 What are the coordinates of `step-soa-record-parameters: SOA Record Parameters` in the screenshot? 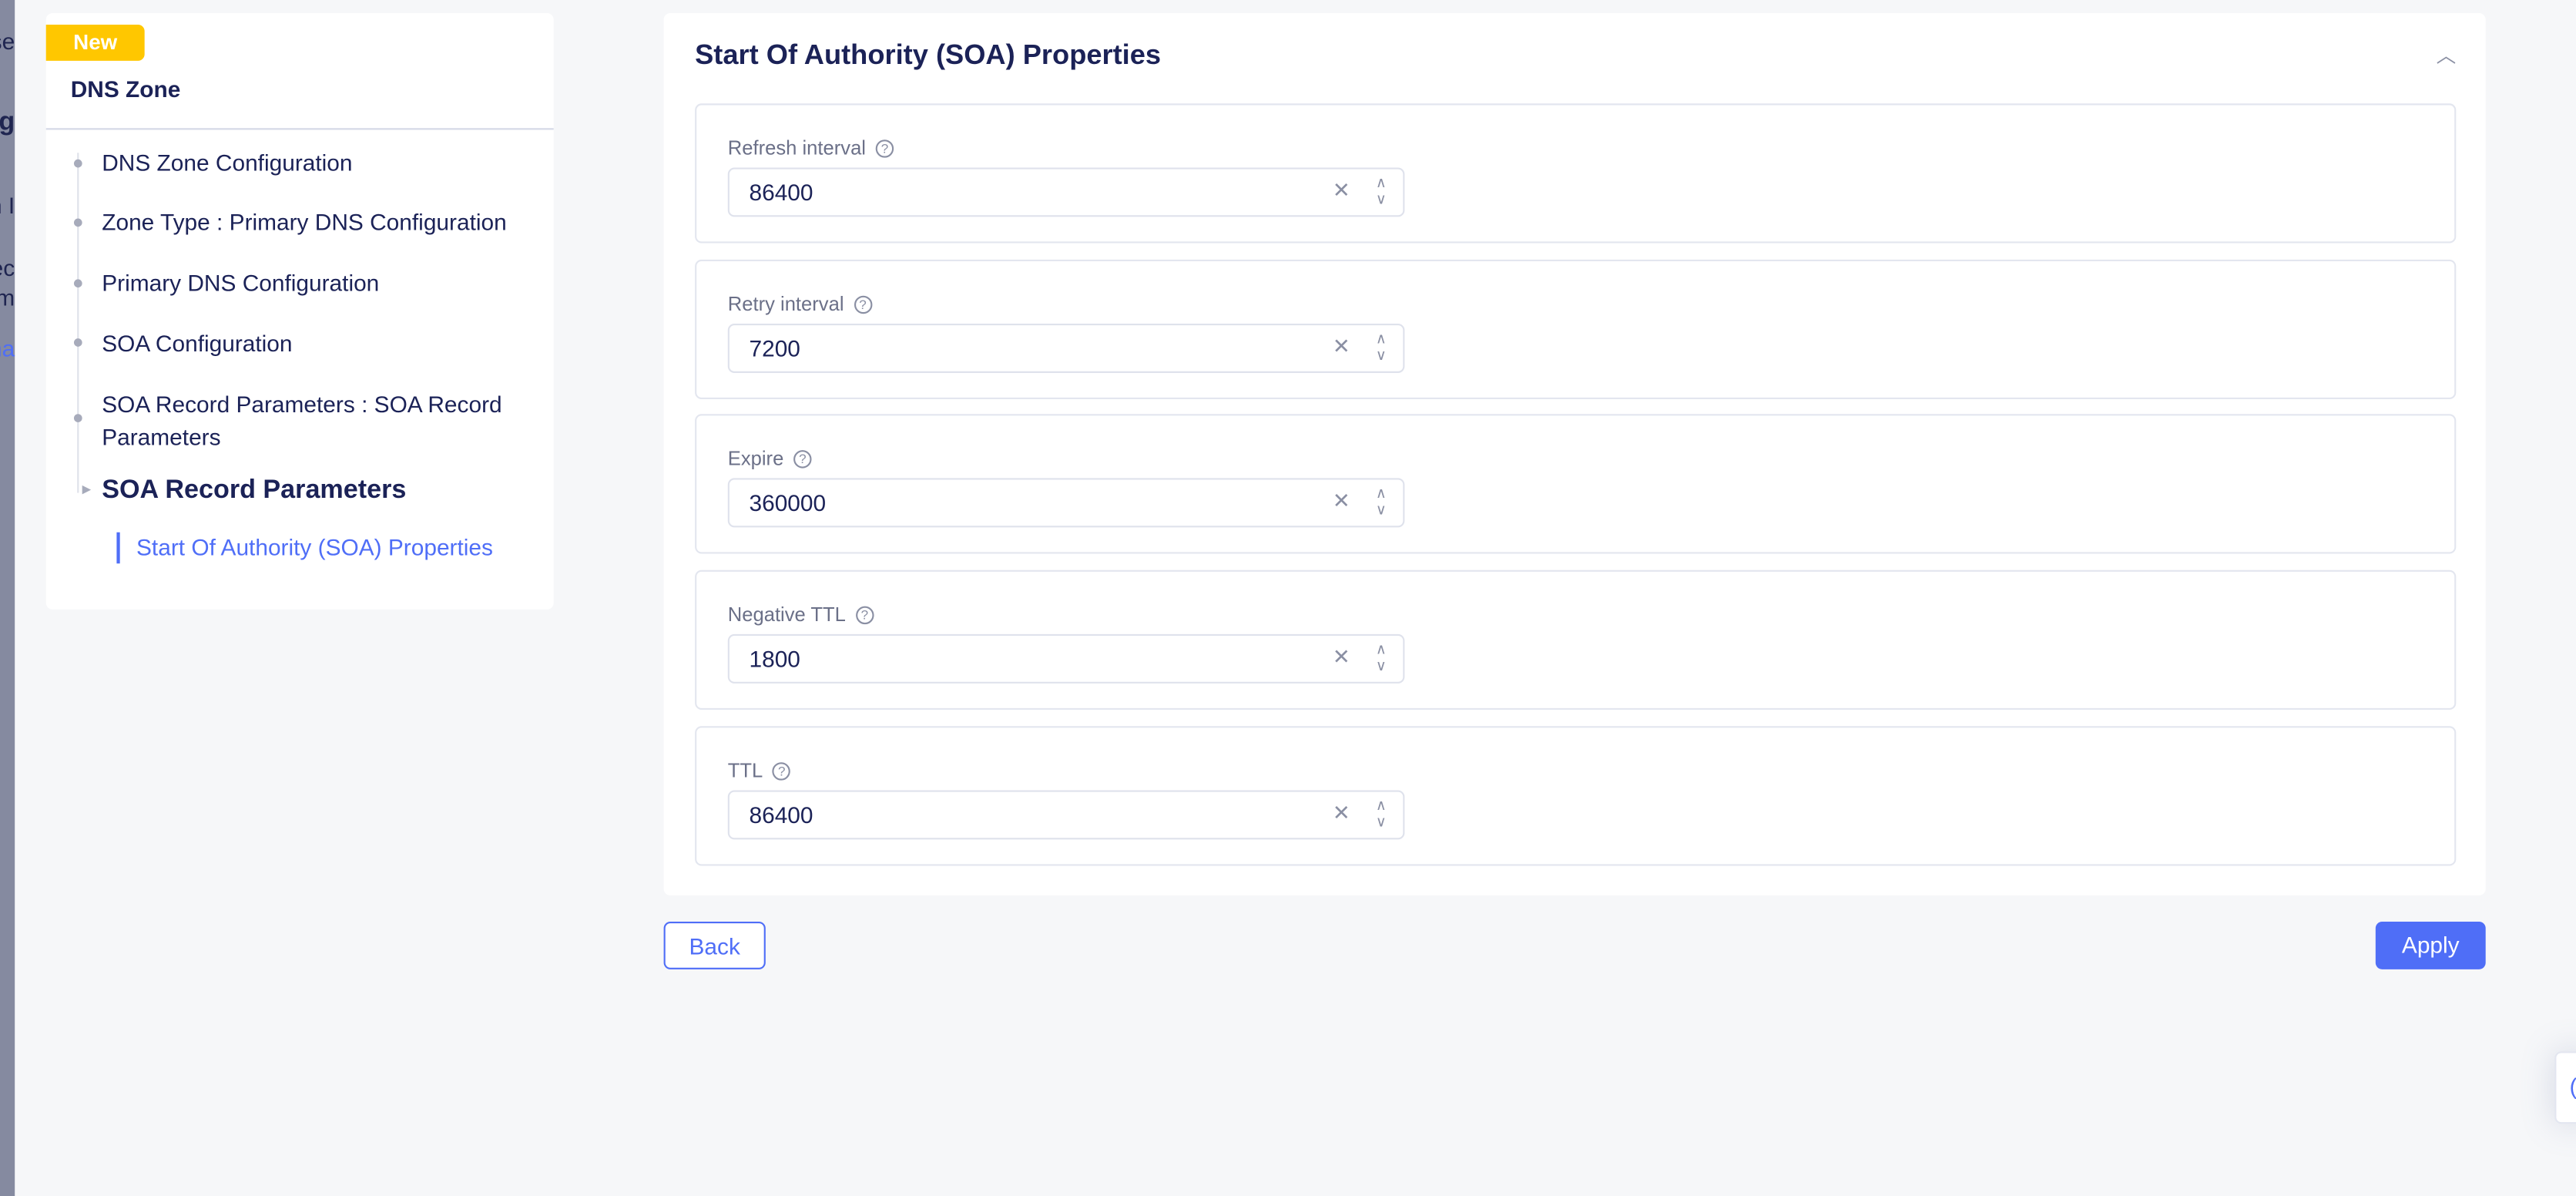 It's located at (302, 421).